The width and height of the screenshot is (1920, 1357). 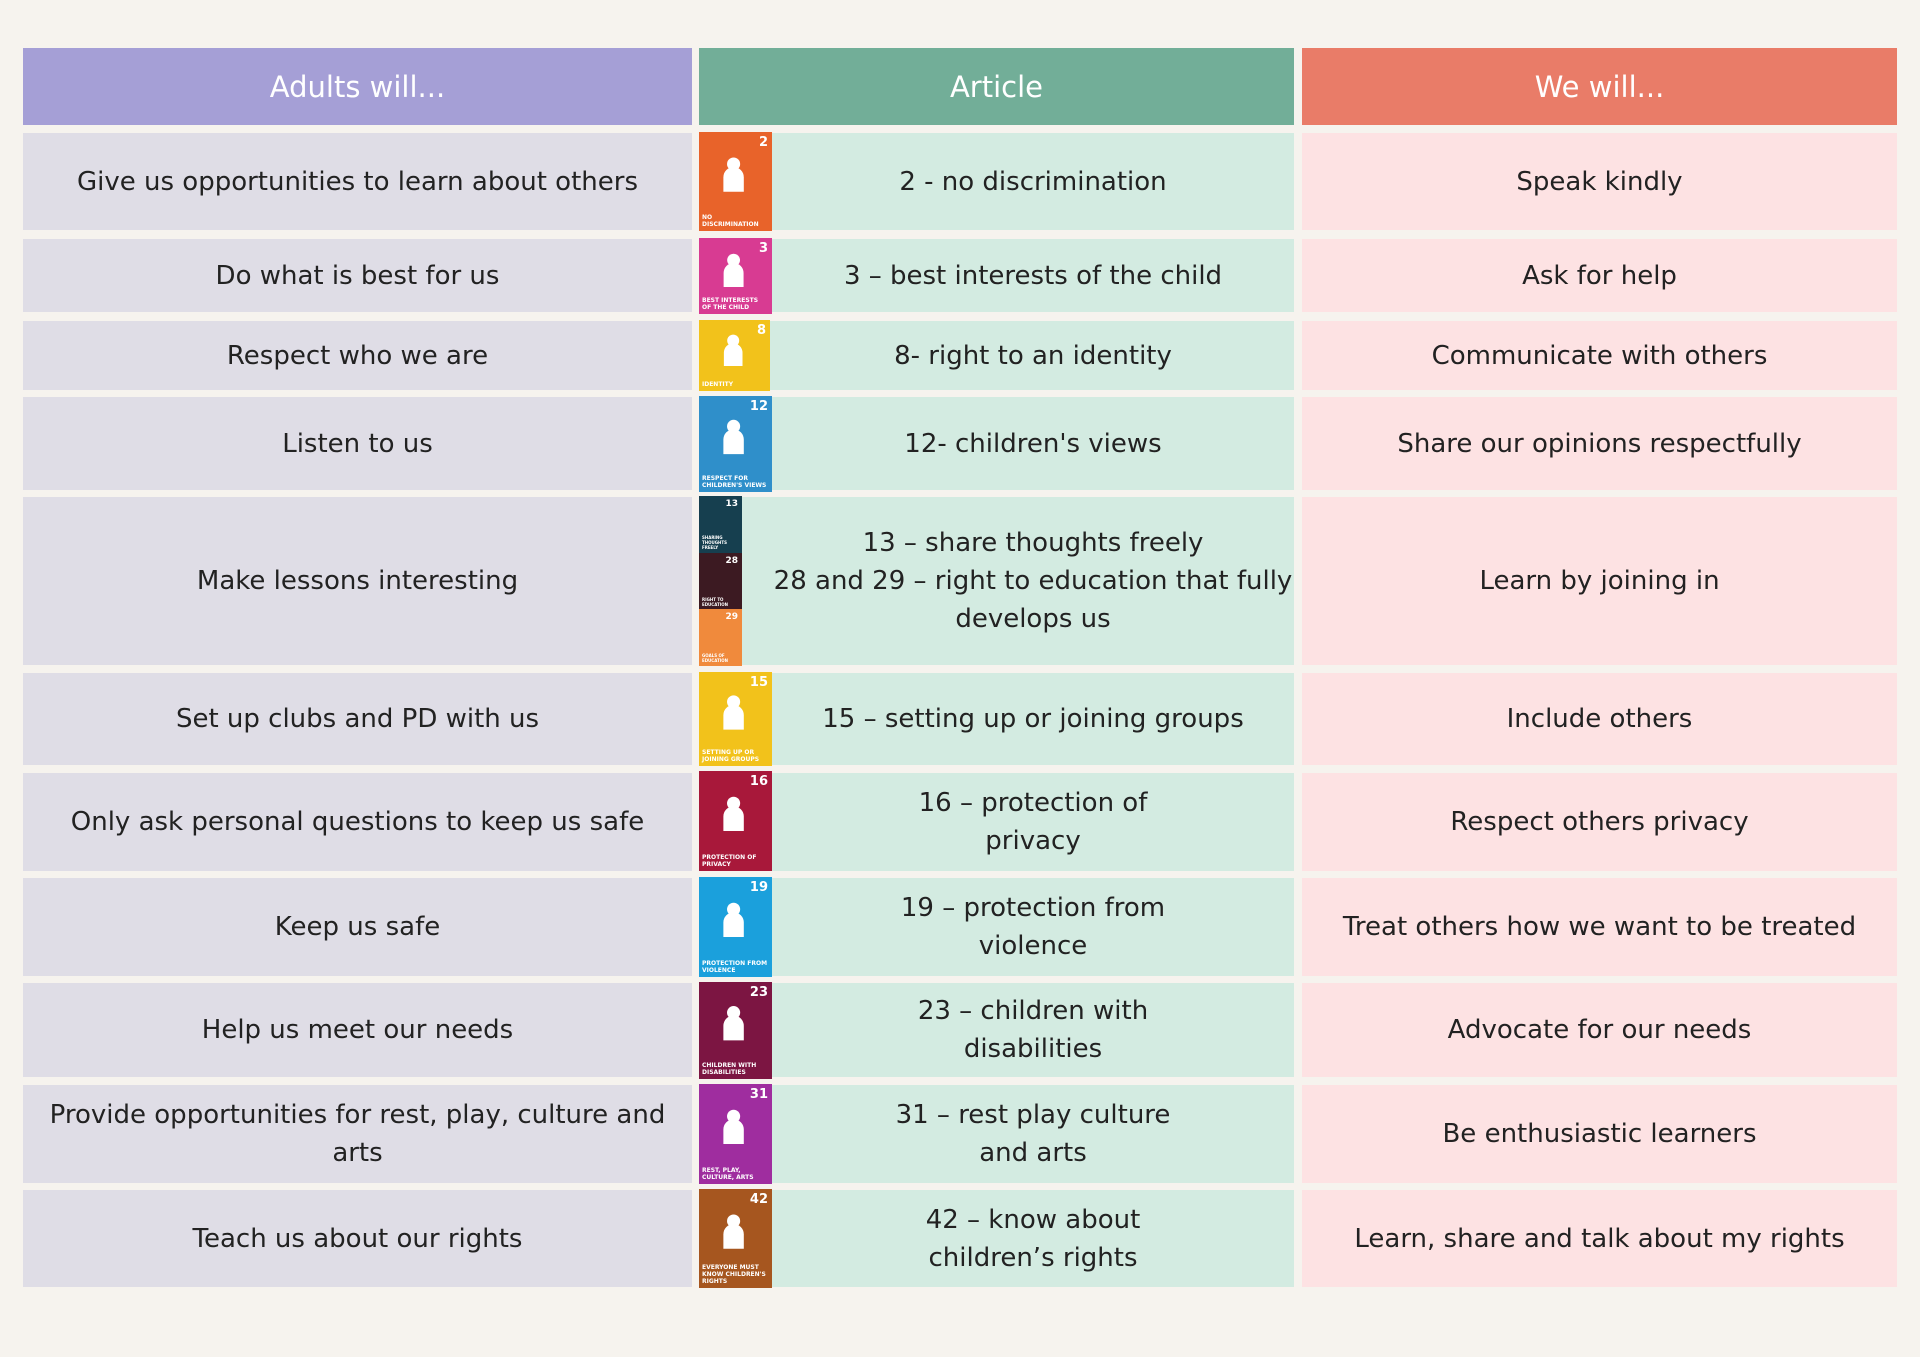 I want to click on article-line: and arts, so click(x=1033, y=1153).